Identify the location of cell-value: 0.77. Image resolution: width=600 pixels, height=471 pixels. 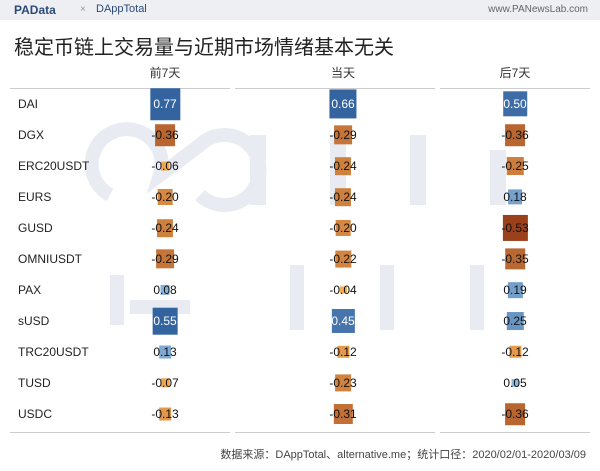
(165, 104).